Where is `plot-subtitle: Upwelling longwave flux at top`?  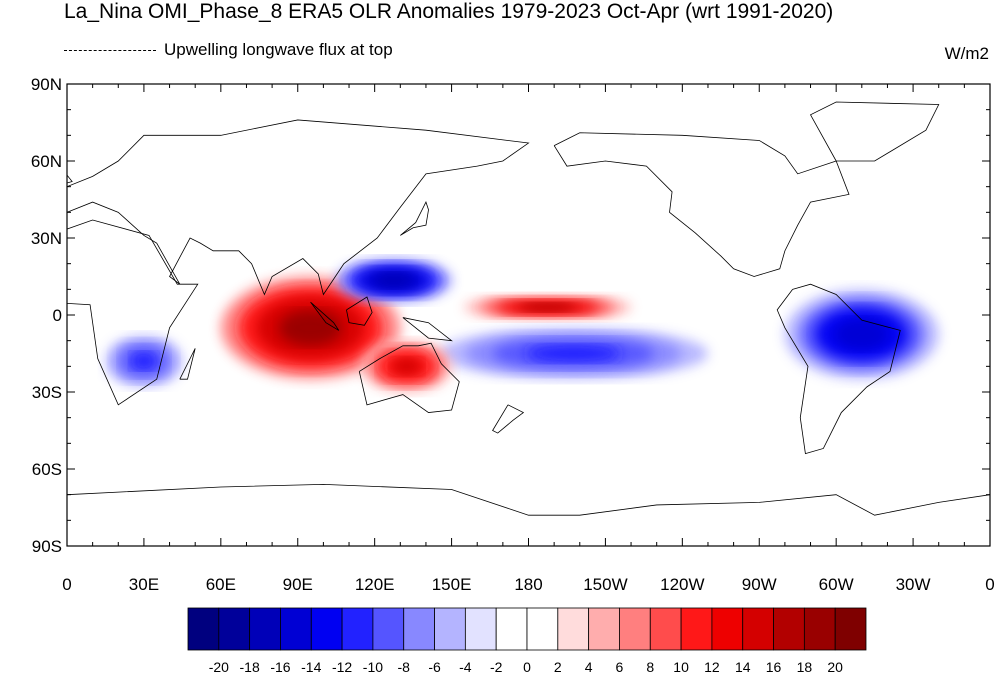 plot-subtitle: Upwelling longwave flux at top is located at coordinates (228, 50).